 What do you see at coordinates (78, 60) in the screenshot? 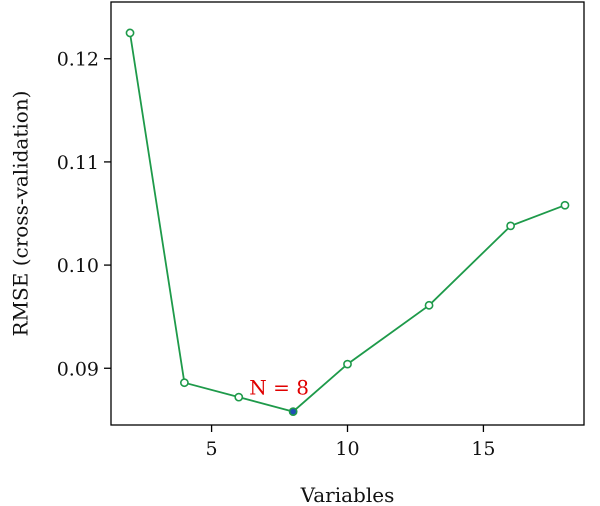
I see `y-tick-label: 0.12` at bounding box center [78, 60].